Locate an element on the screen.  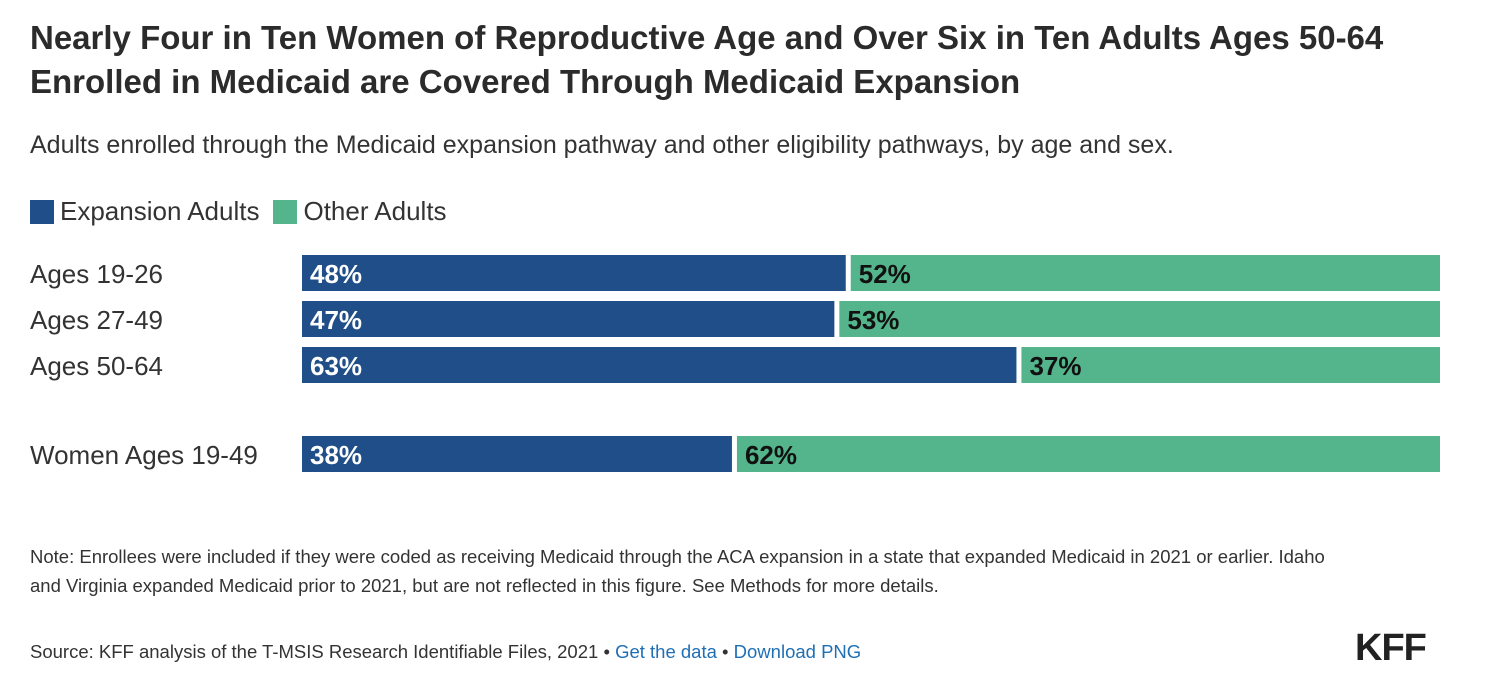
data-label-other-women-ages-19-49: 62% is located at coordinates (771, 455).